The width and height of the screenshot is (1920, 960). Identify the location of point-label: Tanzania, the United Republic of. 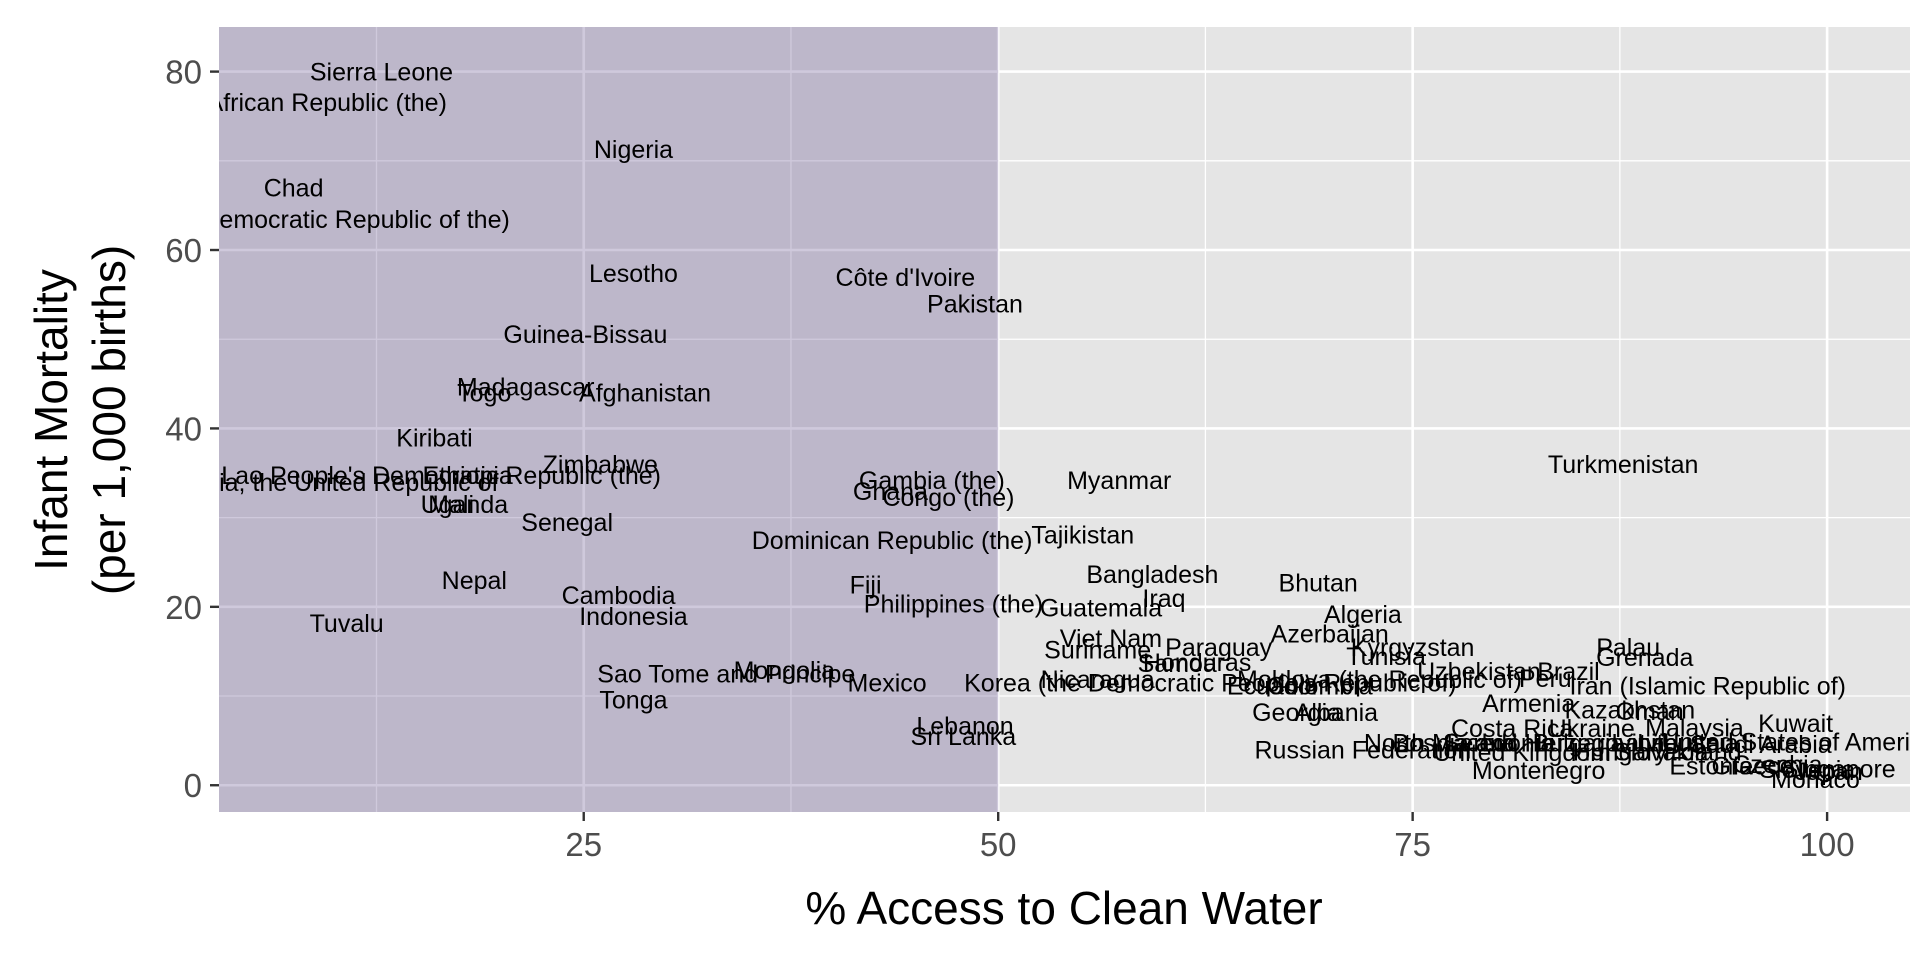
(318, 483).